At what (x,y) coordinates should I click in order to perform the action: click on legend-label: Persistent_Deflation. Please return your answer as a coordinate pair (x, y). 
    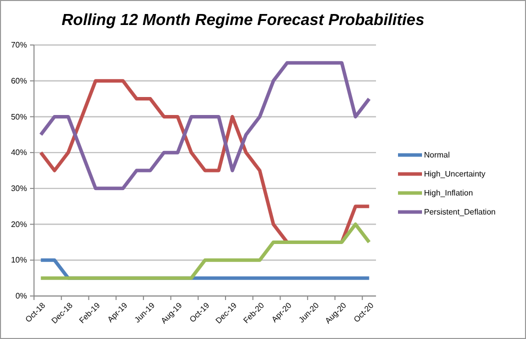
    Looking at the image, I should click on (460, 212).